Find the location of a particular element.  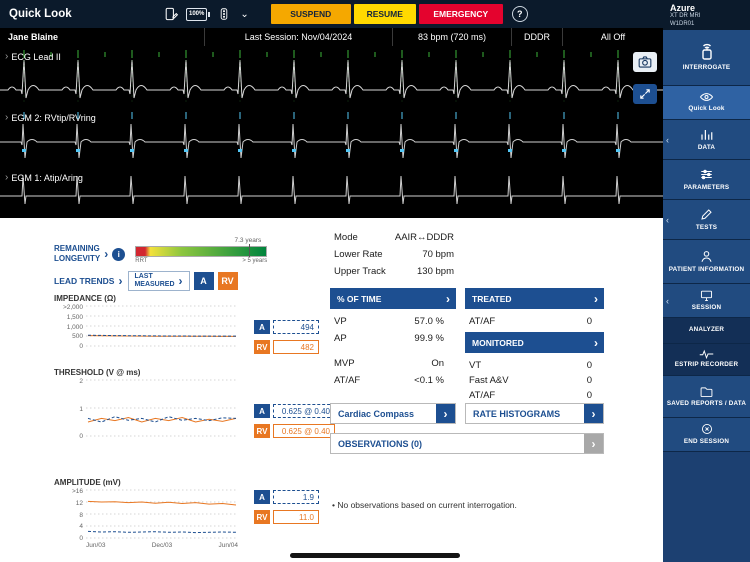

monitored-button: MONITORED is located at coordinates (534, 342).